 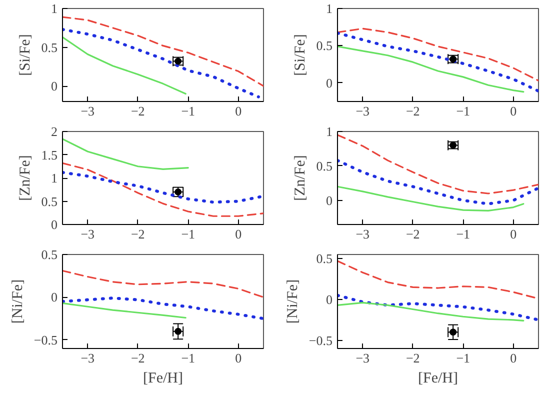 I want to click on y-tick-label: 1.5, so click(x=49, y=154).